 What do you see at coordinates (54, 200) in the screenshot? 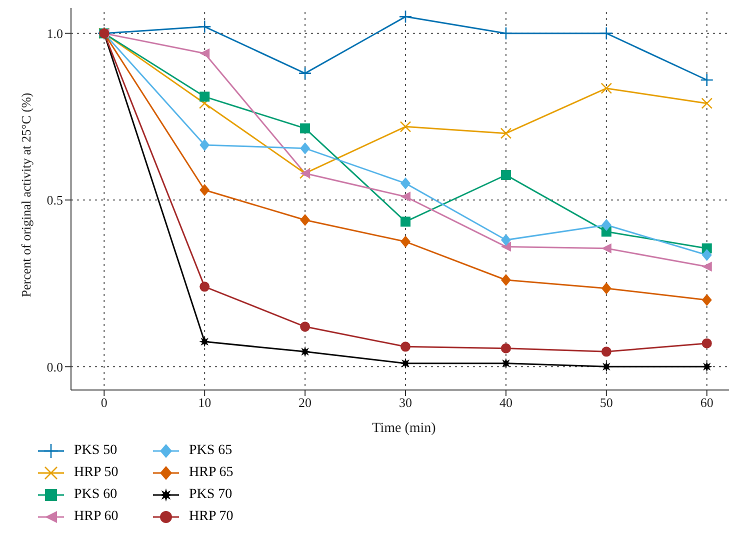
I see `y-tick-label: 0.5` at bounding box center [54, 200].